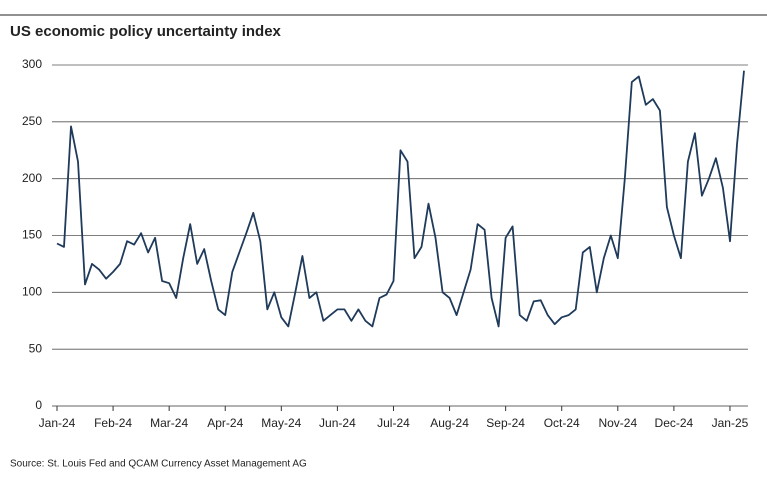 This screenshot has height=483, width=767. What do you see at coordinates (32, 292) in the screenshot?
I see `y-tick-label: 100` at bounding box center [32, 292].